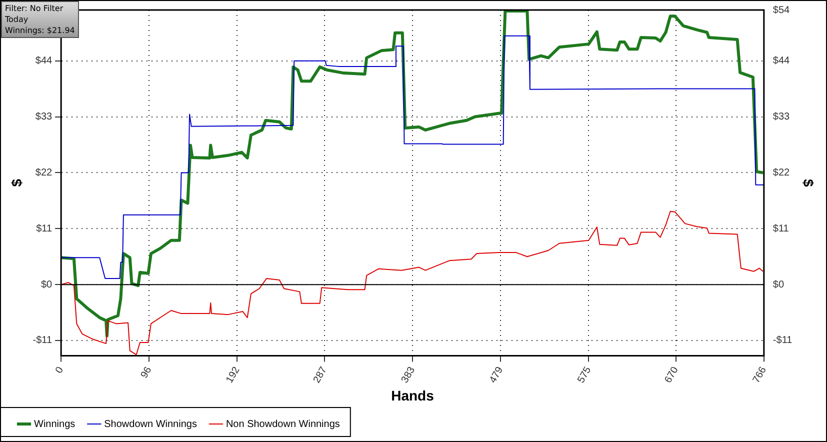 The height and width of the screenshot is (442, 827). I want to click on x-tick-label: 575, so click(585, 375).